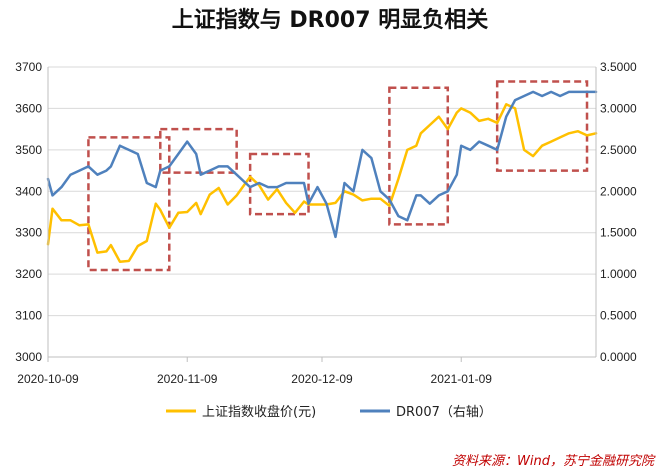 The width and height of the screenshot is (661, 473). What do you see at coordinates (618, 108) in the screenshot?
I see `right-tick-label: 3.0000` at bounding box center [618, 108].